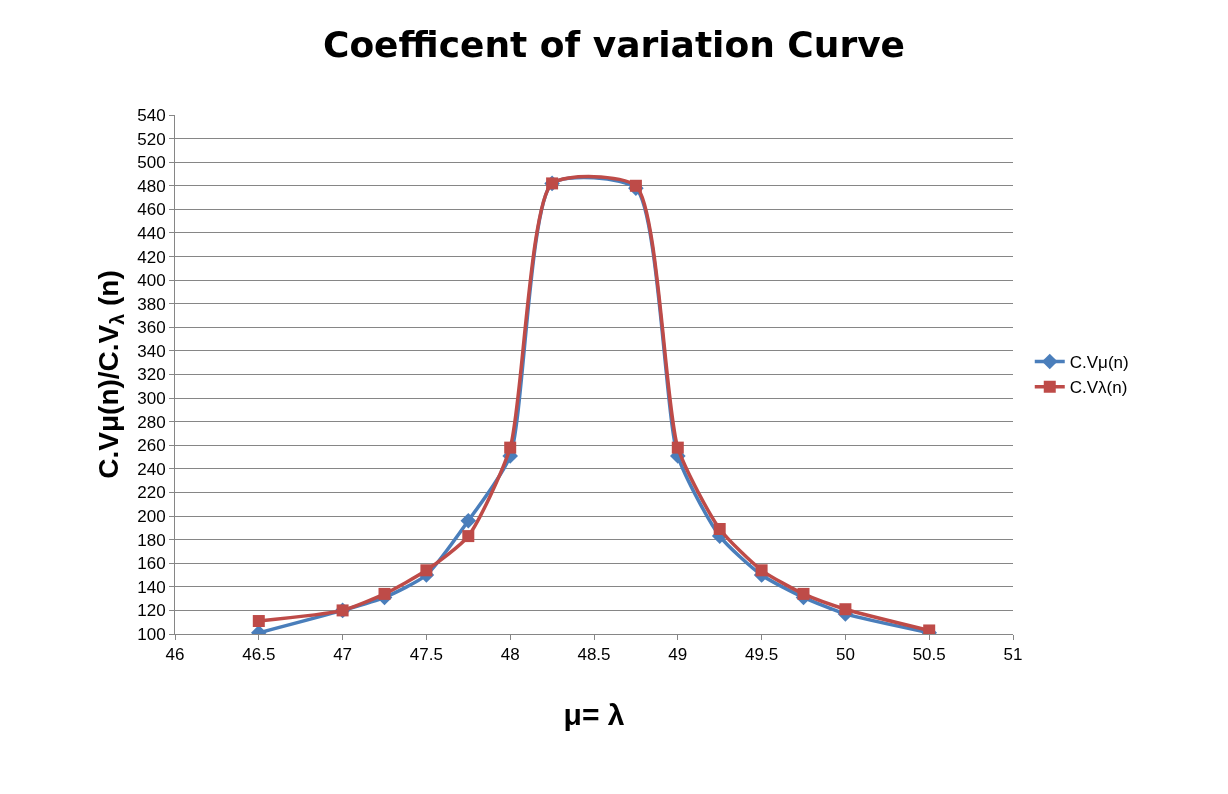  Describe the element at coordinates (594, 714) in the screenshot. I see `x-axis-title: μ= λ` at that location.